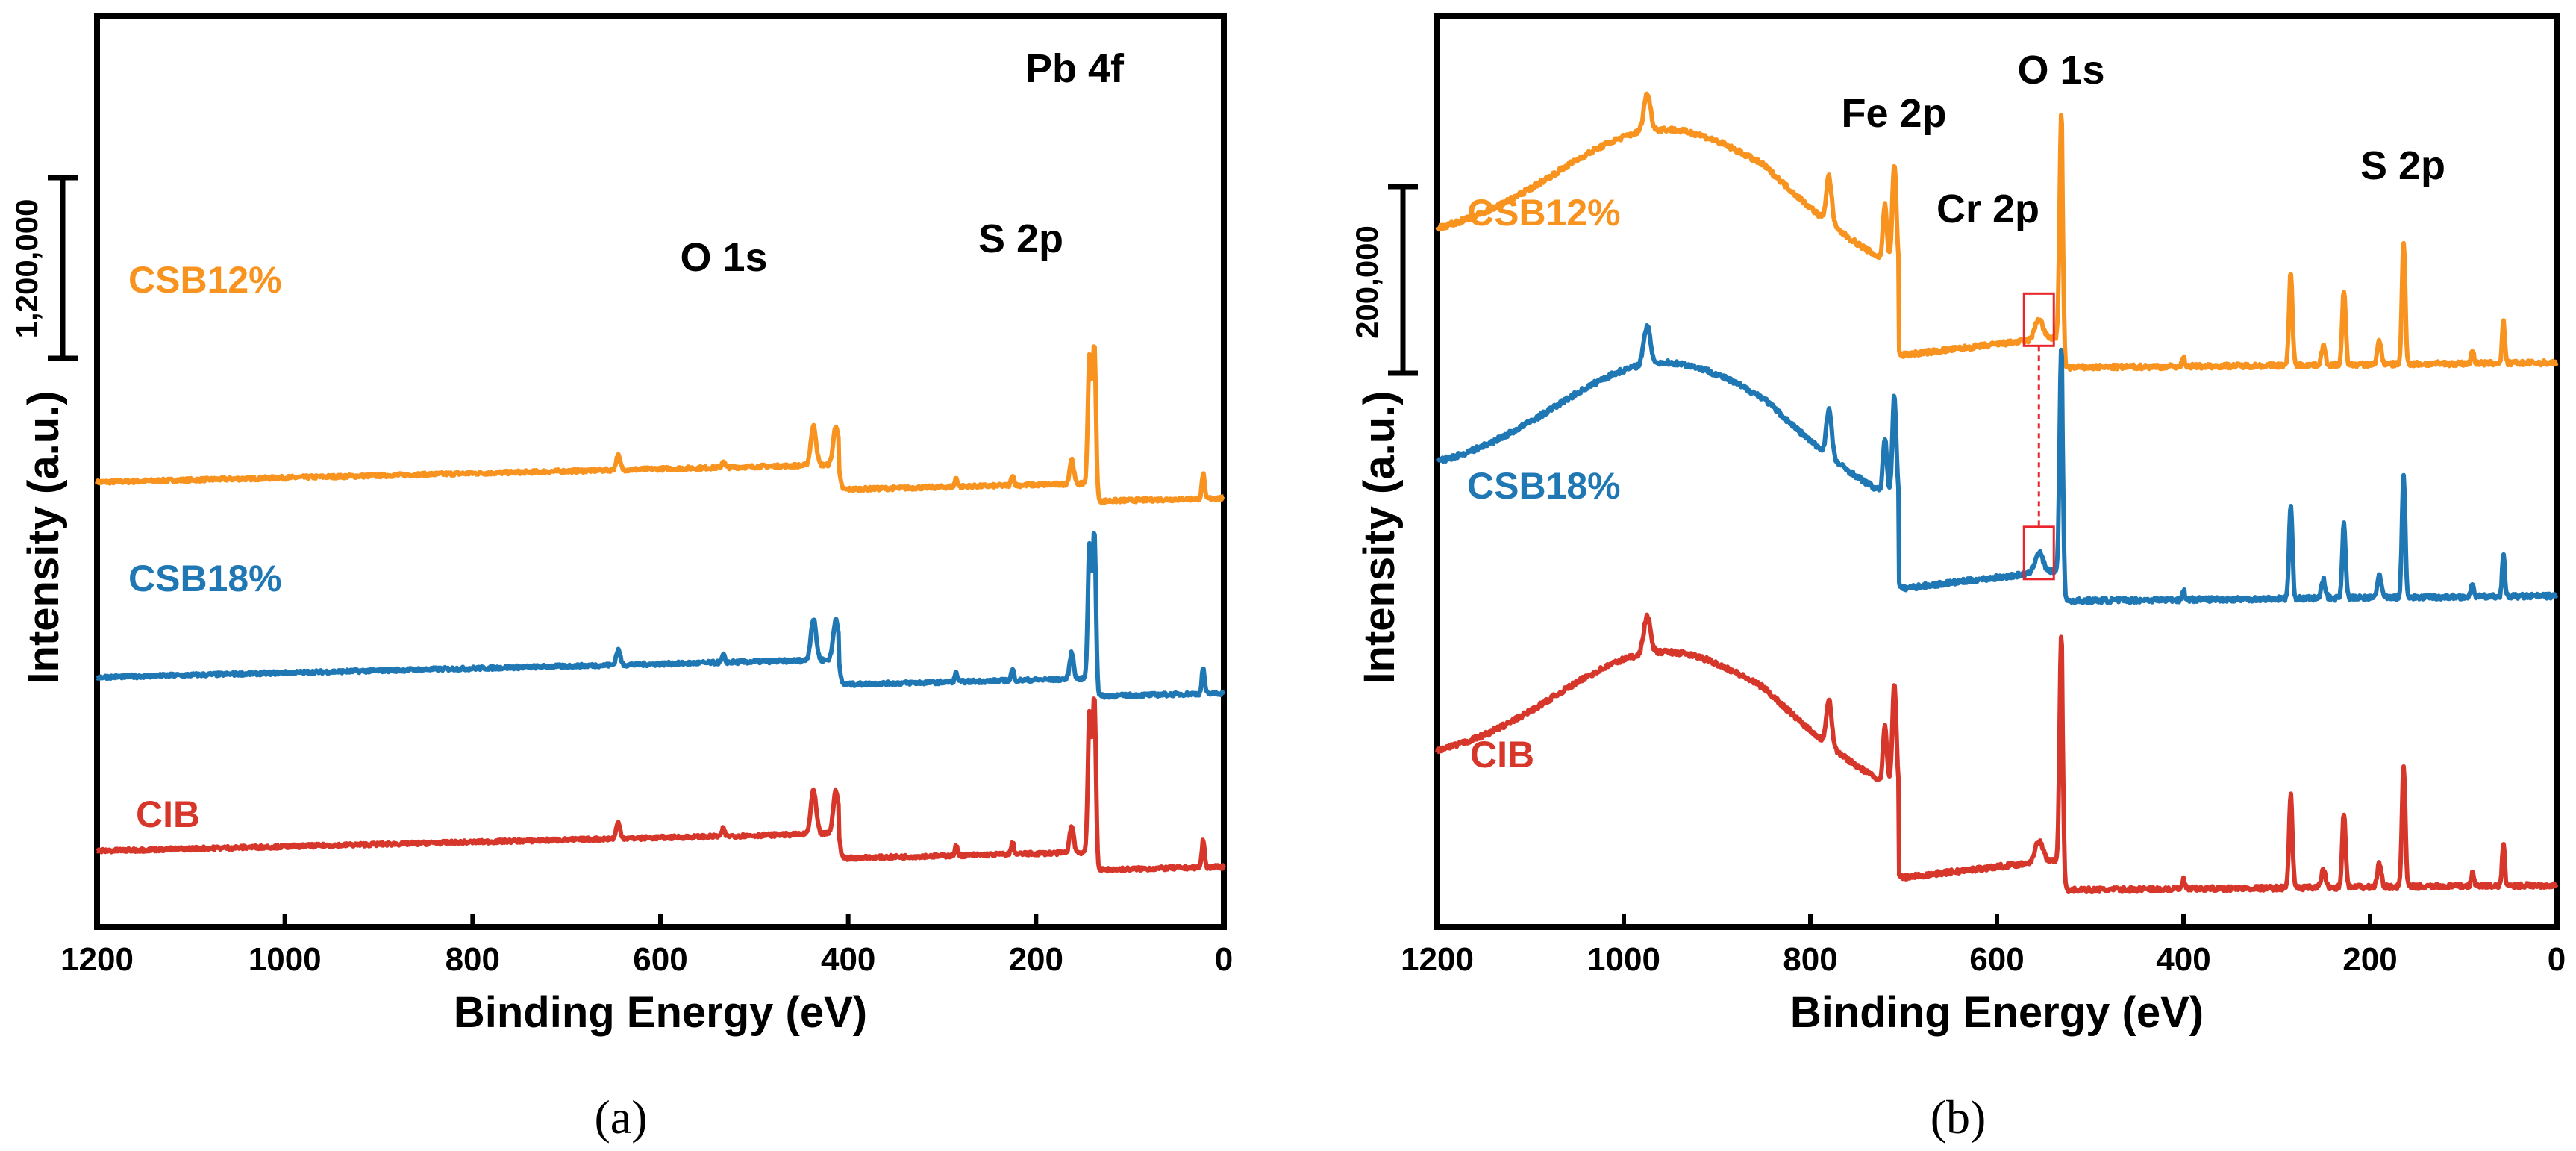  I want to click on panel-b-peak-label-fe2p: Fe 2p, so click(1893, 114).